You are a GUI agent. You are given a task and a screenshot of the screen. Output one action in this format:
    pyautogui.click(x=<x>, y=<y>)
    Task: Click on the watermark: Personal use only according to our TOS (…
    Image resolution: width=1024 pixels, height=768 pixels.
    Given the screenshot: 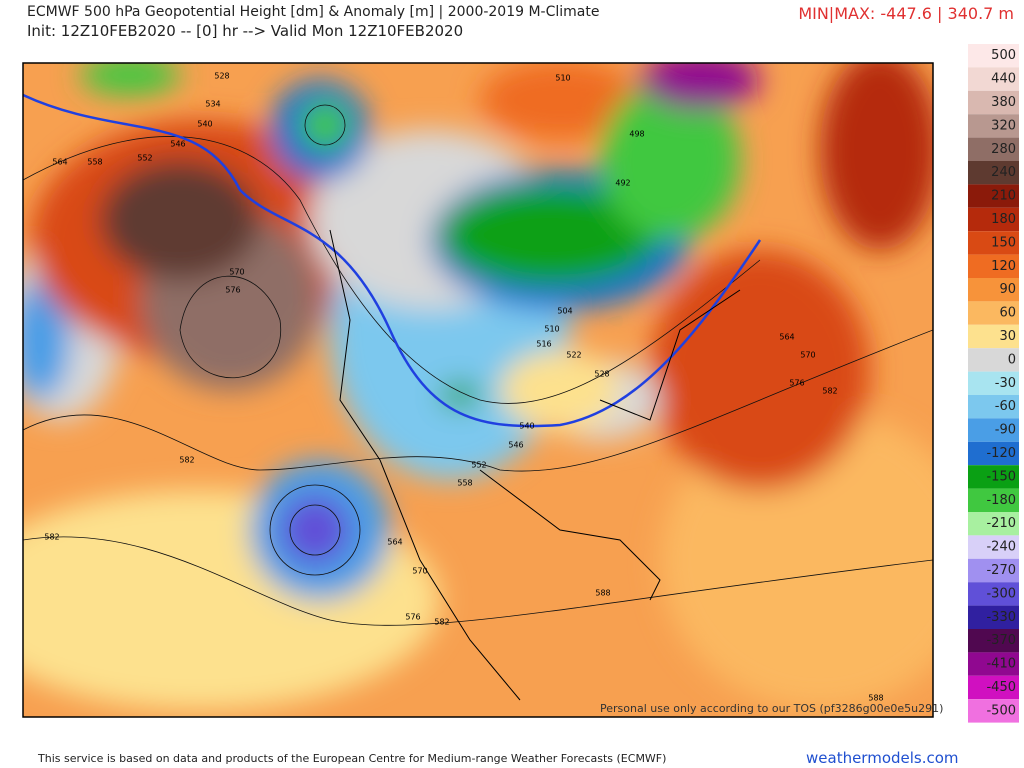 What is the action you would take?
    pyautogui.click(x=772, y=708)
    